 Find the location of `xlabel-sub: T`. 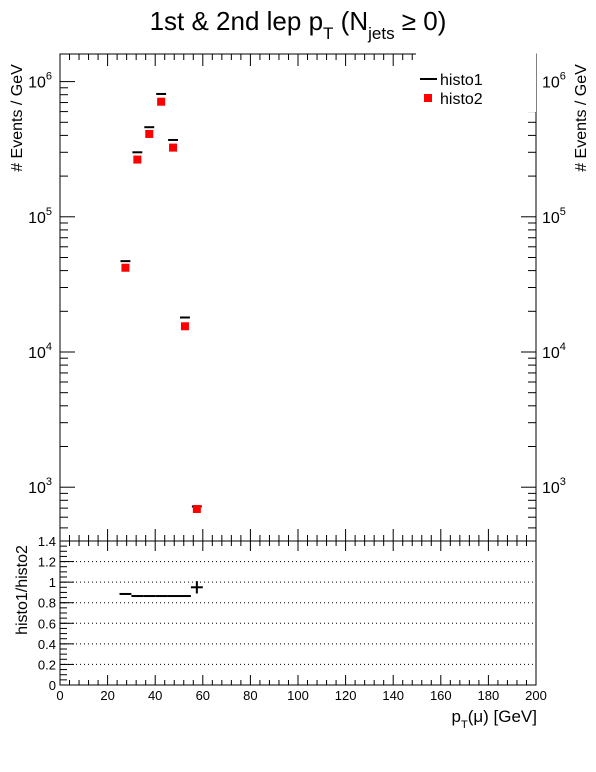

xlabel-sub: T is located at coordinates (464, 725).